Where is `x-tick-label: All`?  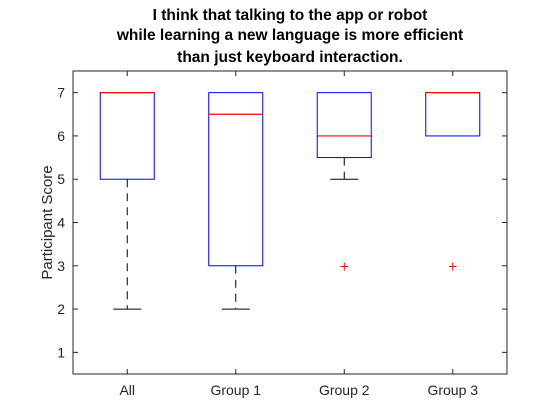 x-tick-label: All is located at coordinates (127, 390).